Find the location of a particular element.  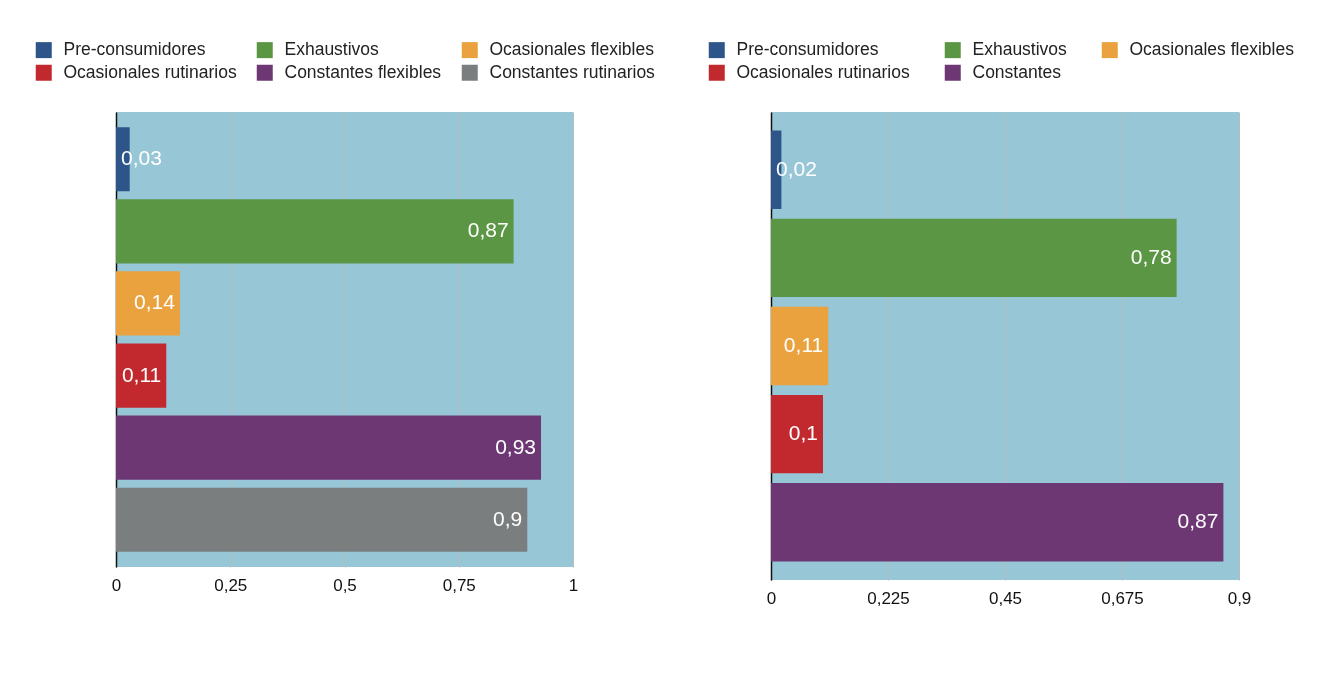

x-tick-label: 0,675 is located at coordinates (1122, 598).